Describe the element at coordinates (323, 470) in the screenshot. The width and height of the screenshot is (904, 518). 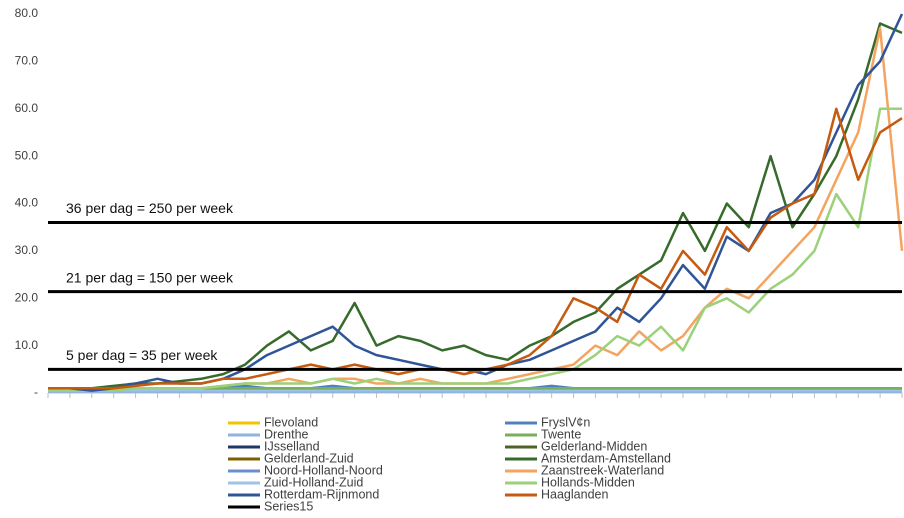
I see `legend-label: Noord-Holland-Noord` at that location.